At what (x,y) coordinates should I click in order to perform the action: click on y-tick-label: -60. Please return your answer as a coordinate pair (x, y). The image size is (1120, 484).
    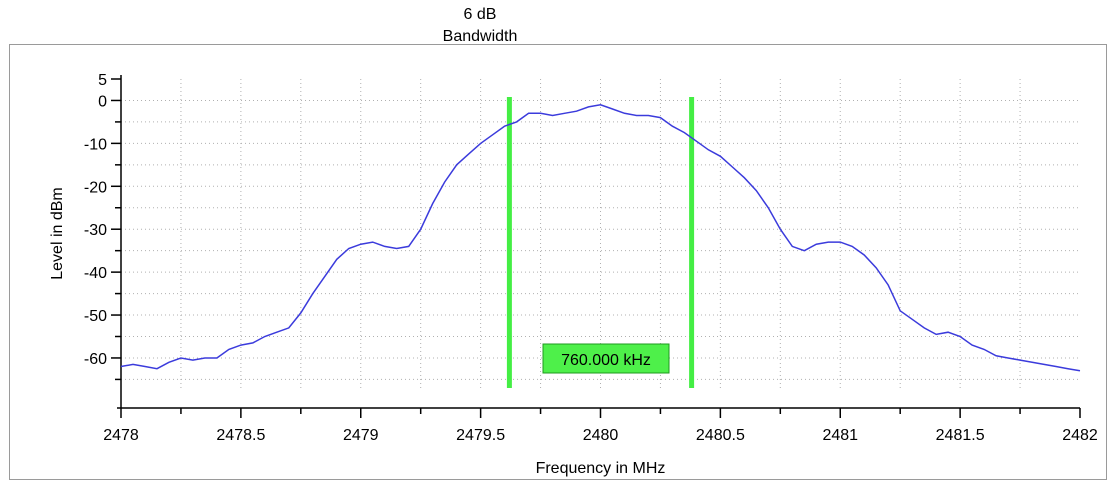
    Looking at the image, I should click on (95, 359).